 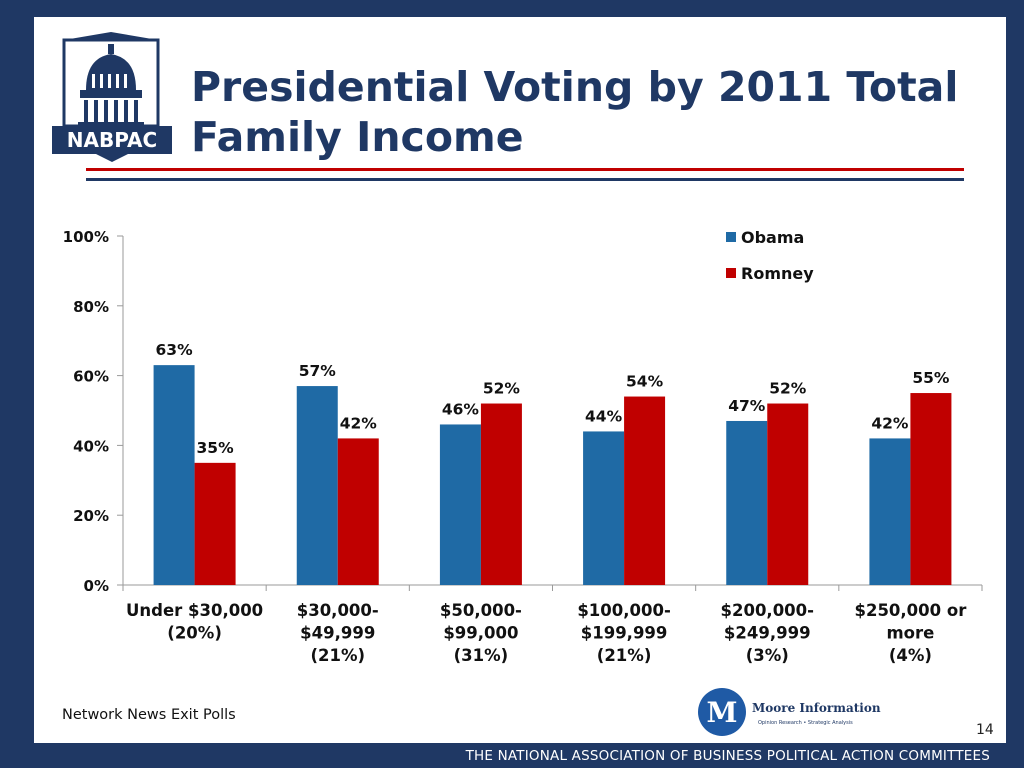 What do you see at coordinates (194, 622) in the screenshot?
I see `category-label: Under $30,000 (20%)` at bounding box center [194, 622].